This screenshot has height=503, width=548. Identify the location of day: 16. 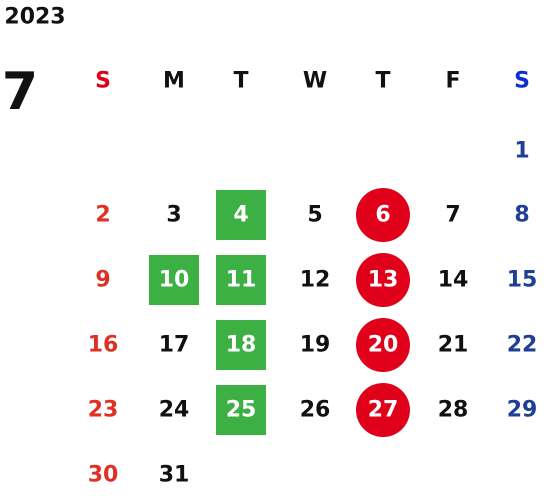
(103, 345).